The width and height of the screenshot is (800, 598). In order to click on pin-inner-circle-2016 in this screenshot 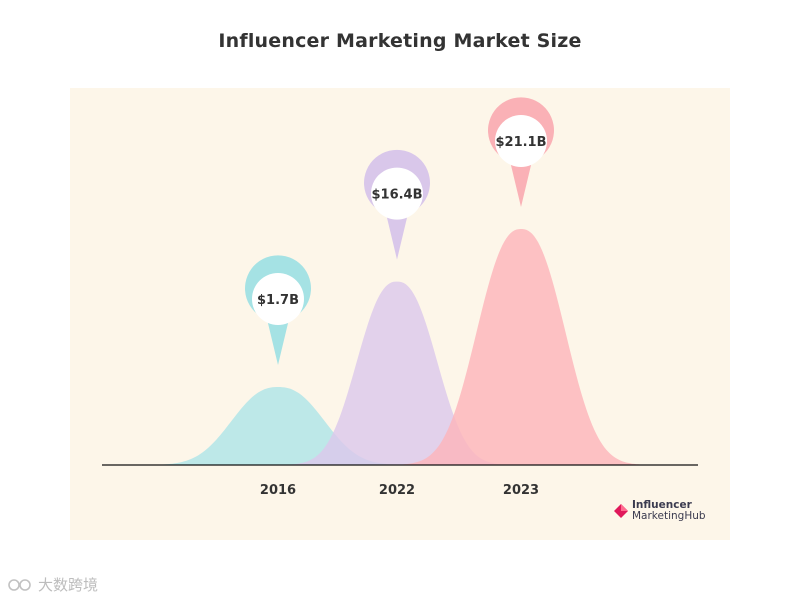, I will do `click(278, 299)`.